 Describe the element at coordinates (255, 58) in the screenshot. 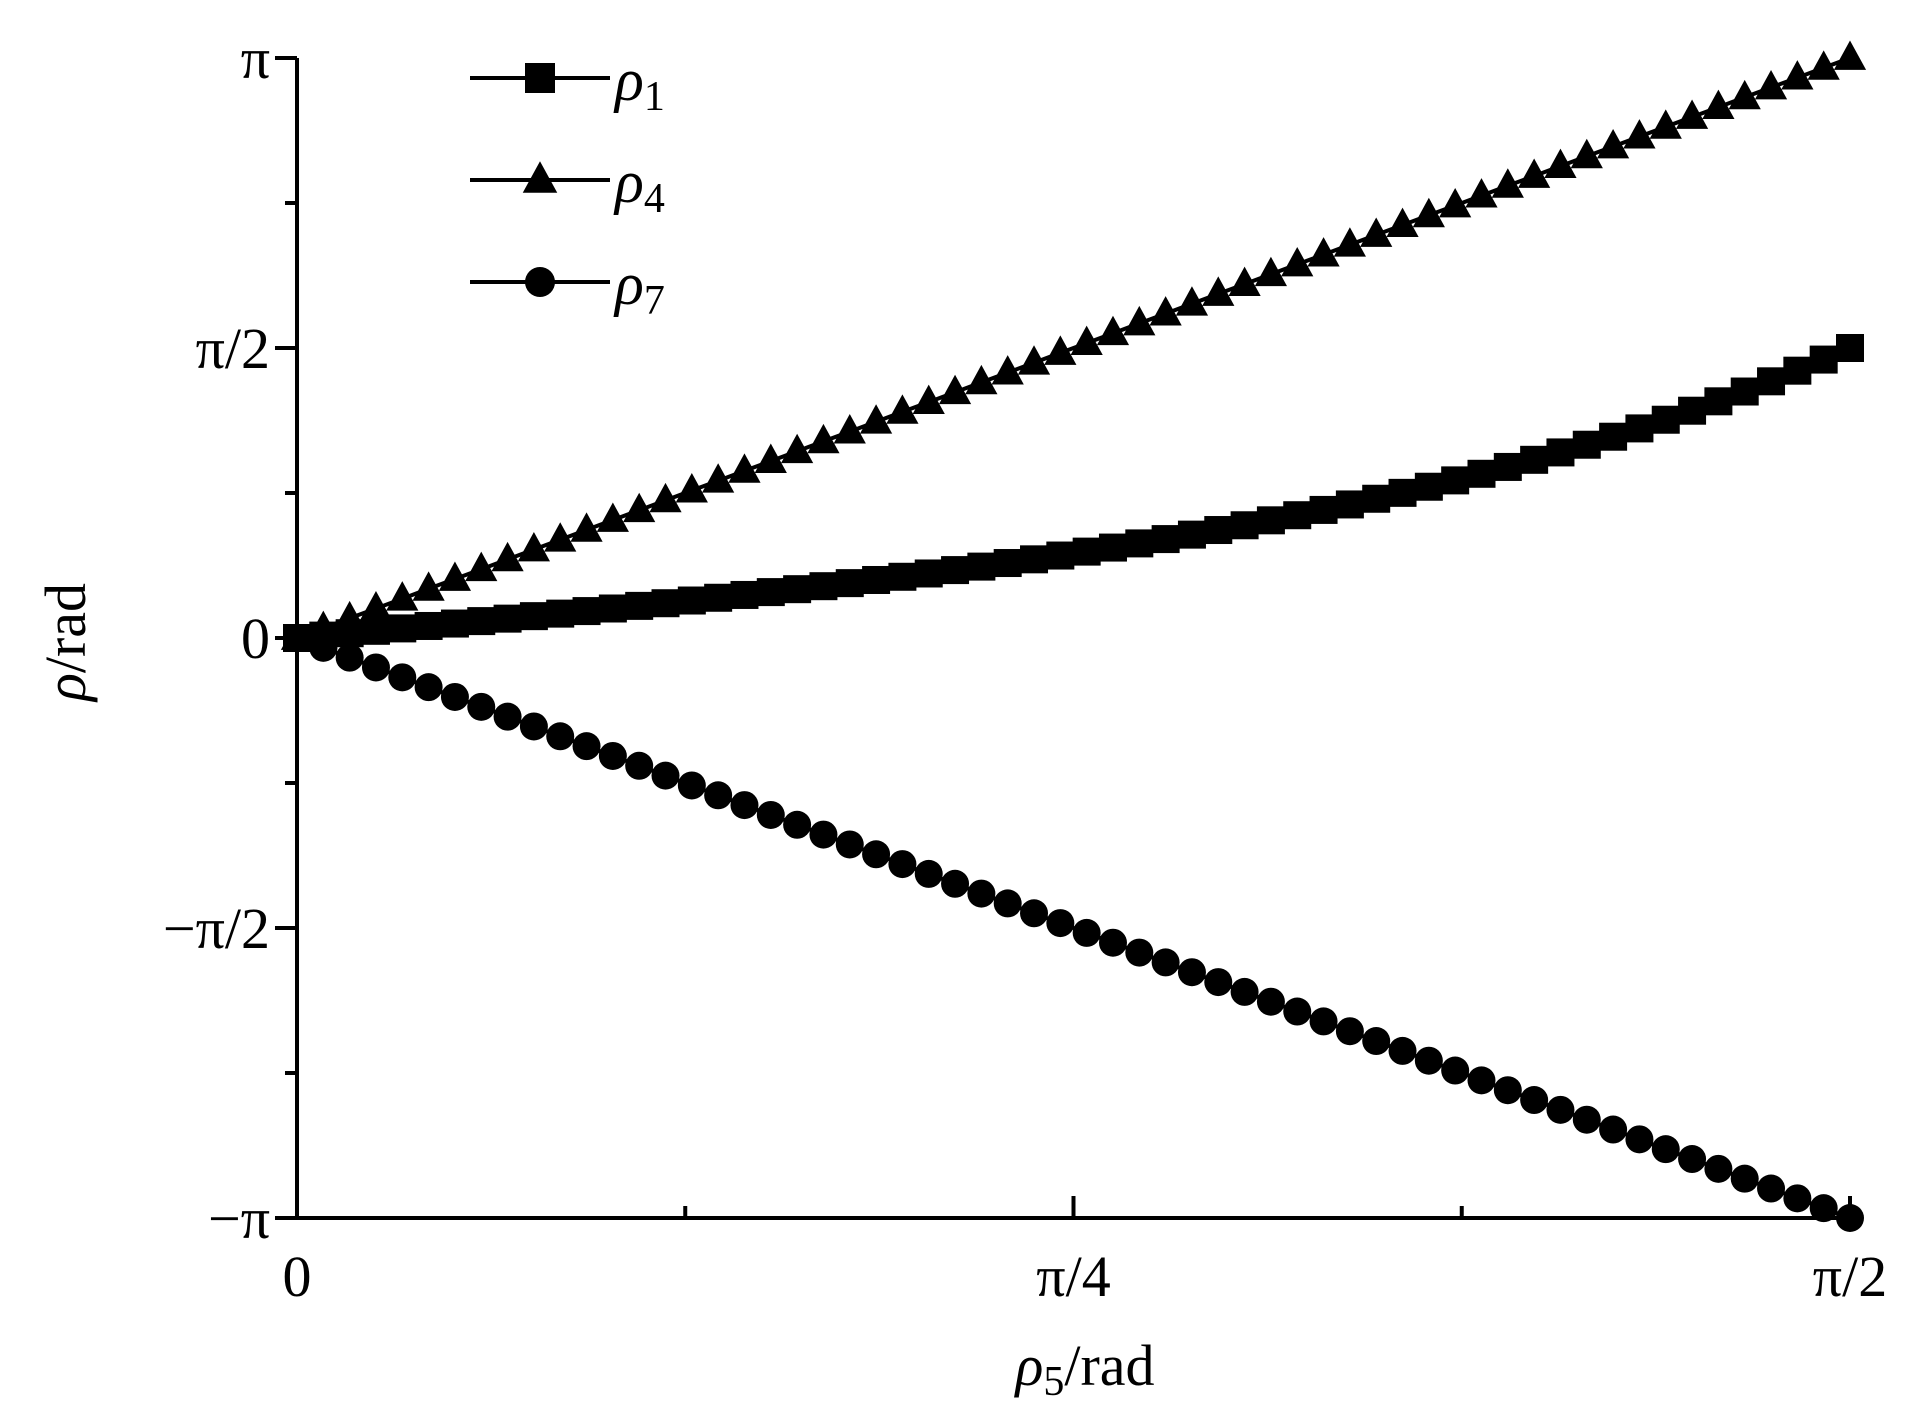

I see `y-tick-label: π` at that location.